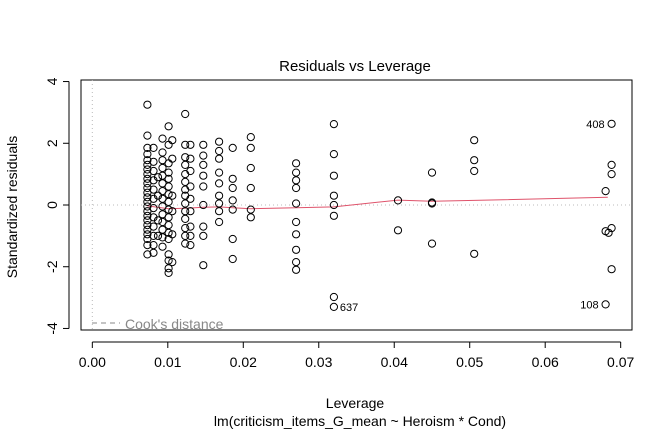 The height and width of the screenshot is (432, 672). I want to click on x-tick-label: 0.05, so click(469, 362).